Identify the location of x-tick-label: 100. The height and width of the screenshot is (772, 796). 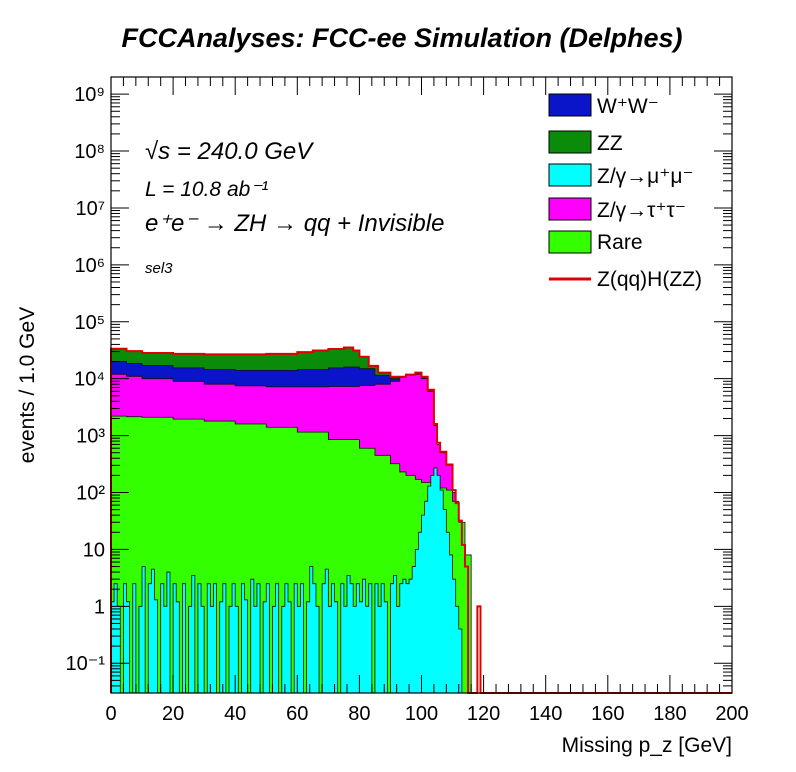
(421, 714).